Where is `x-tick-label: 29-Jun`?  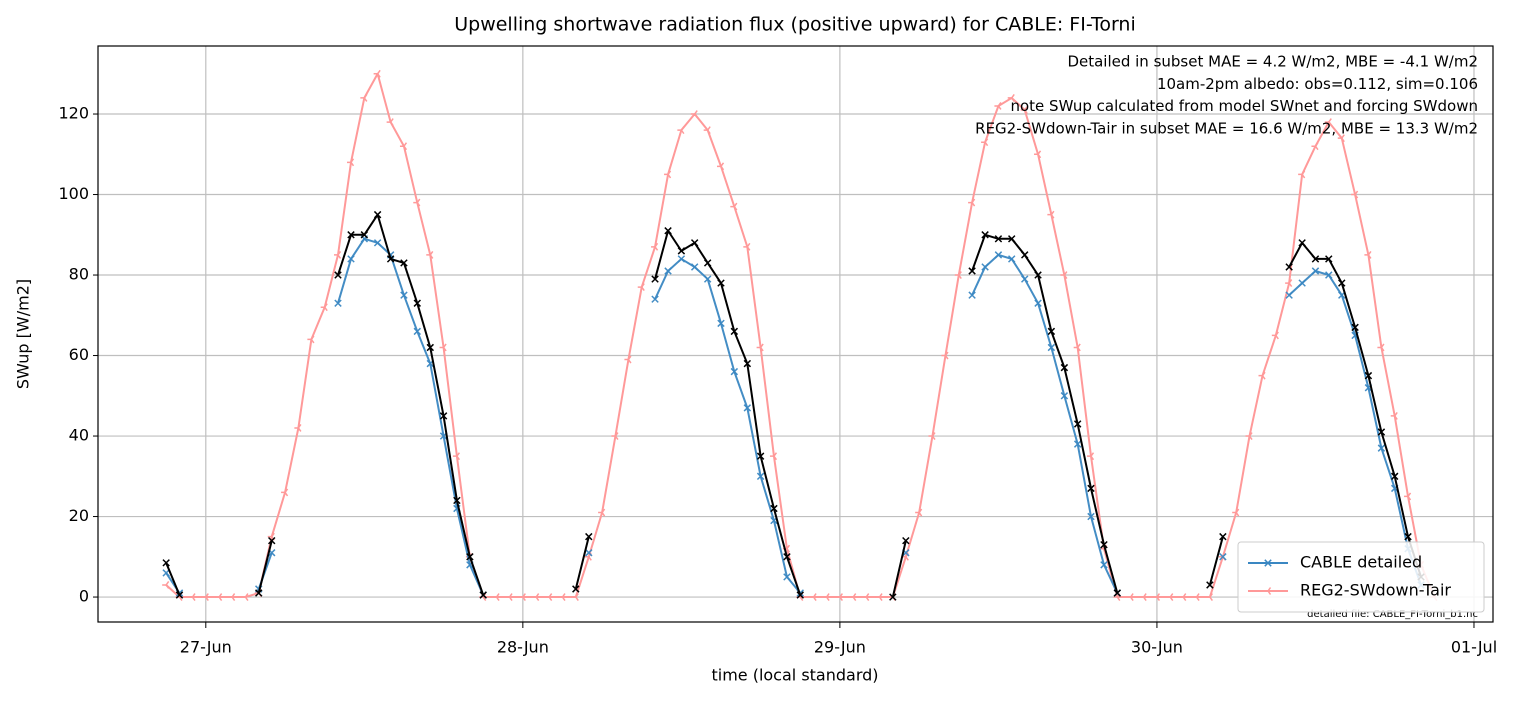
x-tick-label: 29-Jun is located at coordinates (840, 647).